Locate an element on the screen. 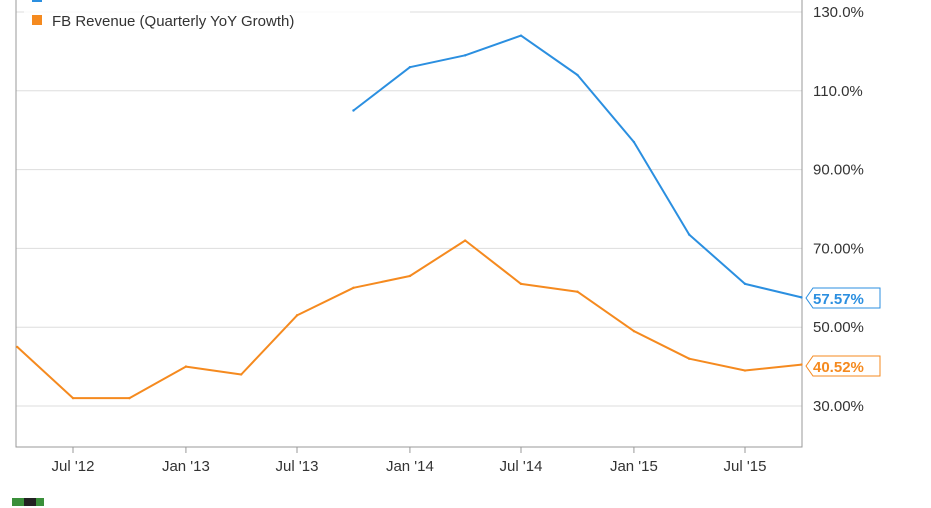 Image resolution: width=931 pixels, height=508 pixels. end-value-series-1: 57.57% is located at coordinates (838, 299).